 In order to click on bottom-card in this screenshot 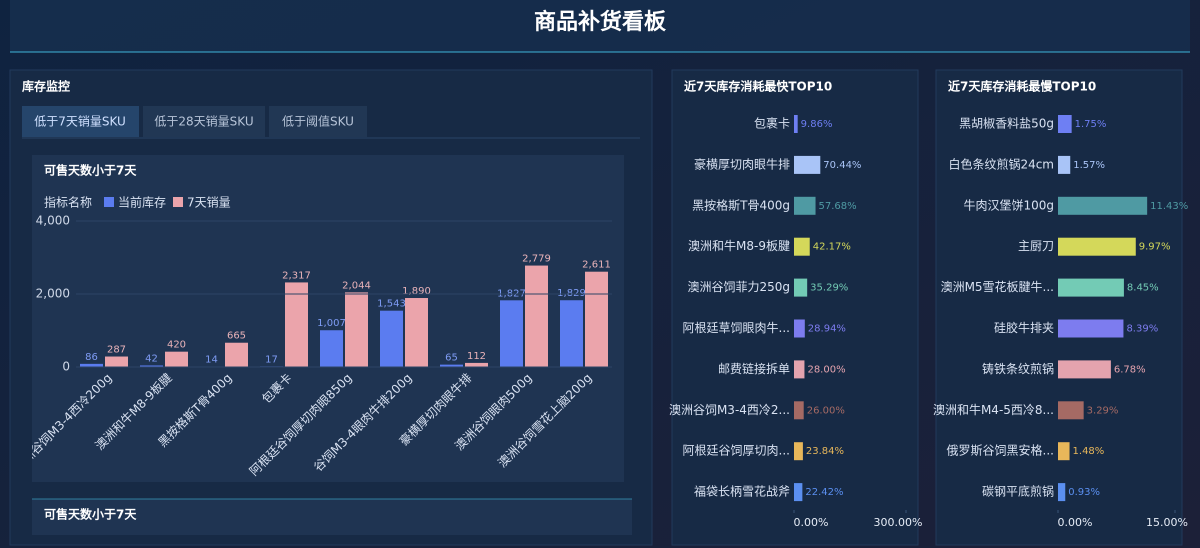, I will do `click(332, 517)`.